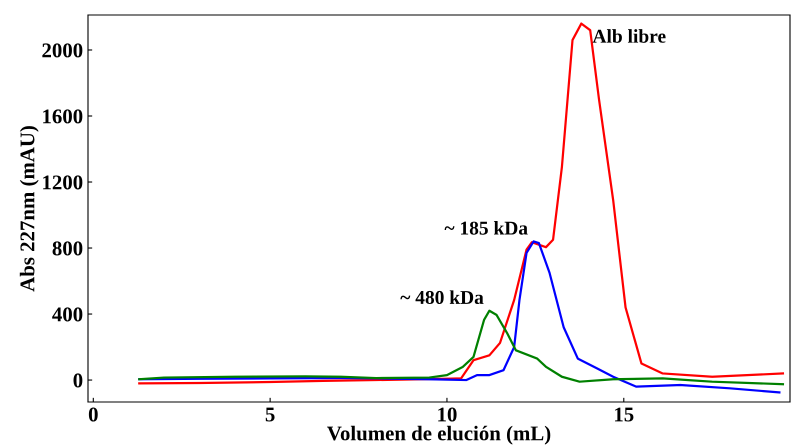 The width and height of the screenshot is (792, 446). Describe the element at coordinates (486, 228) in the screenshot. I see `annotation: ~ 185 kDa` at that location.